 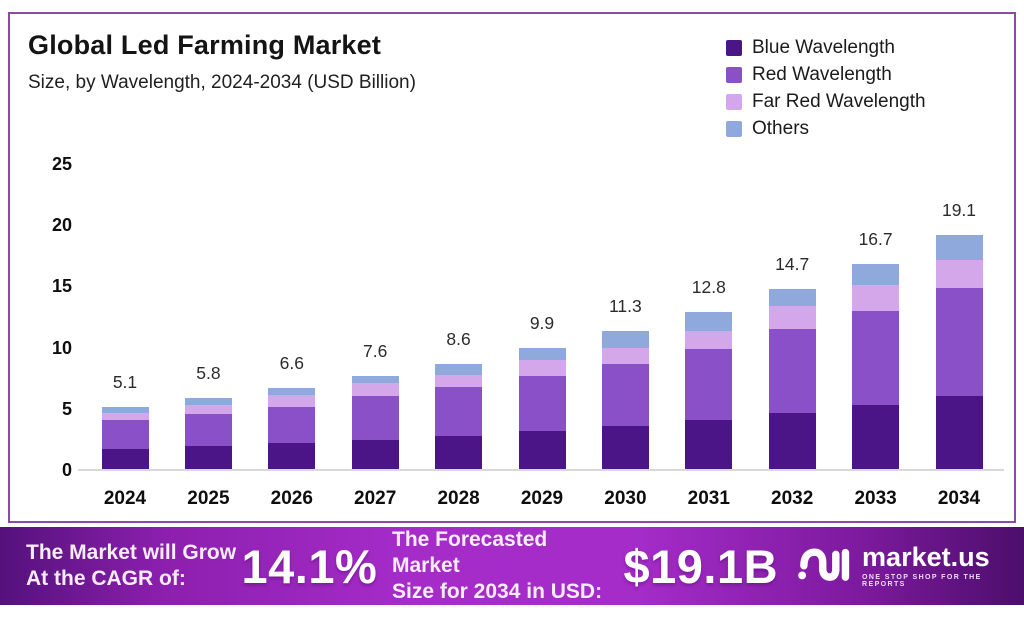 I want to click on bar-total-label: 19.1, so click(x=959, y=210).